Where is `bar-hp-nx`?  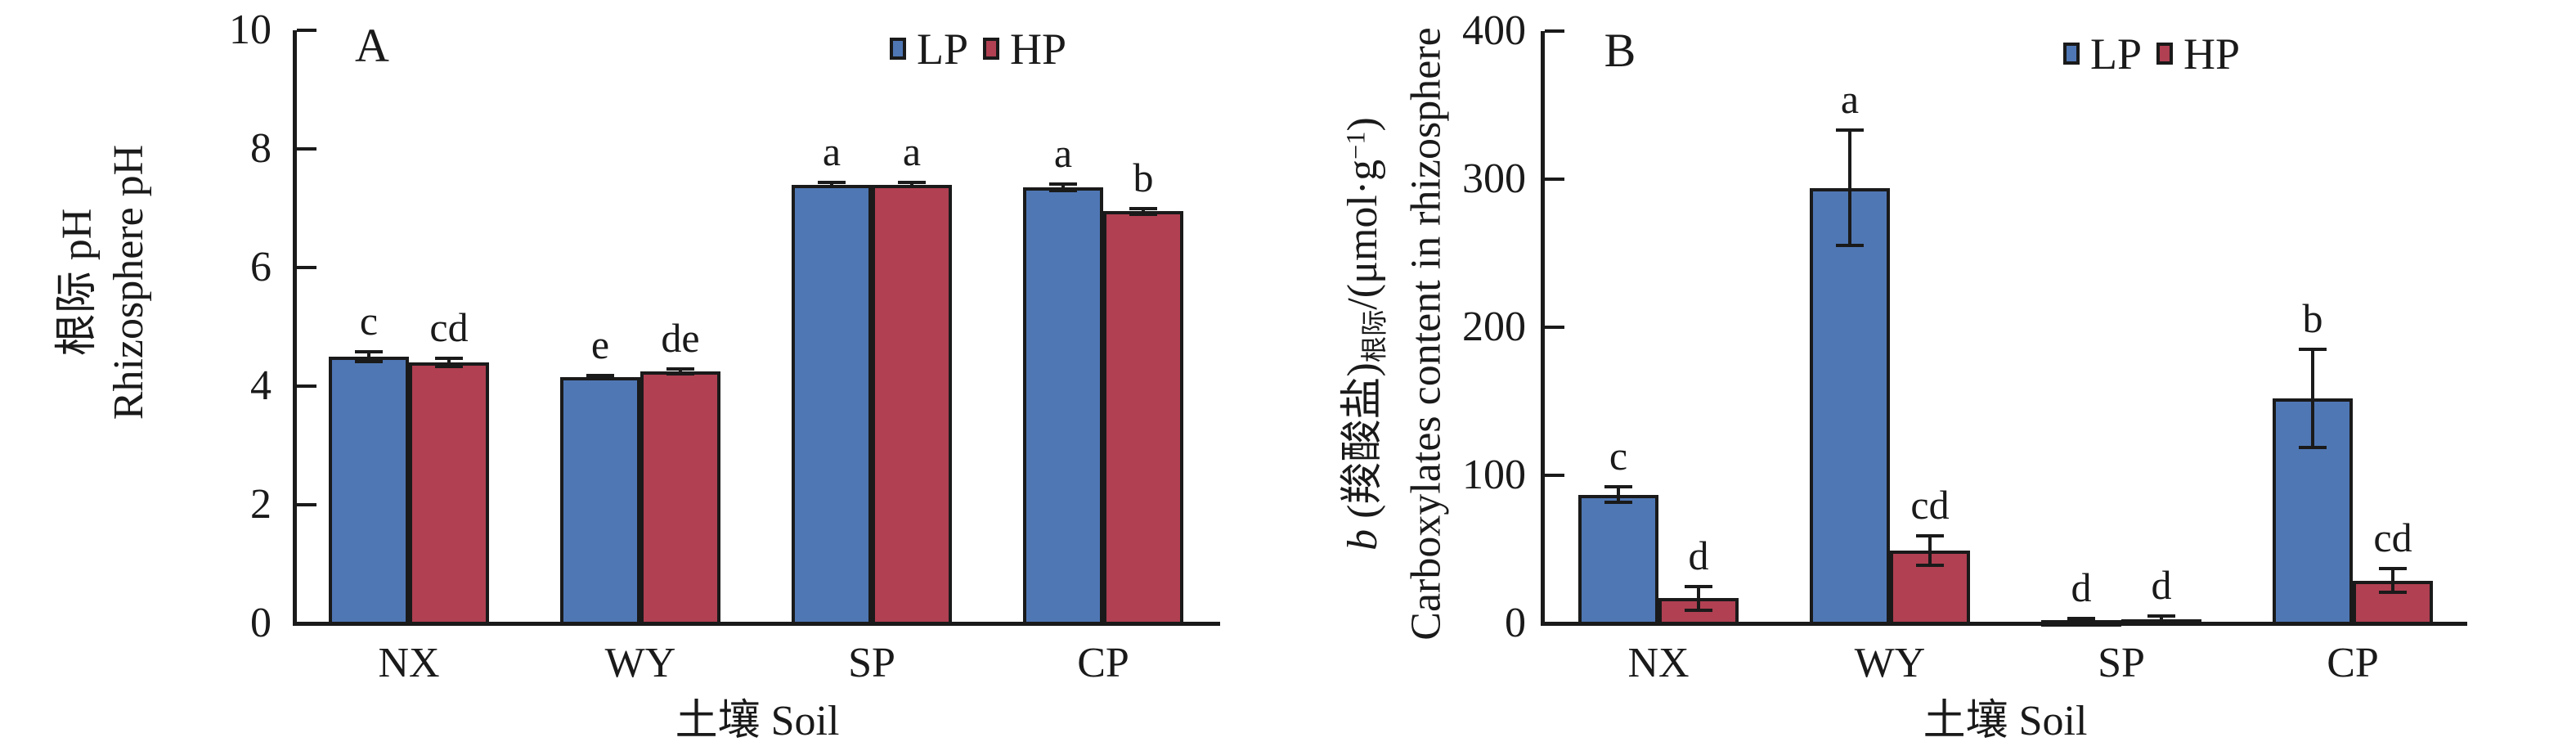 bar-hp-nx is located at coordinates (449, 494).